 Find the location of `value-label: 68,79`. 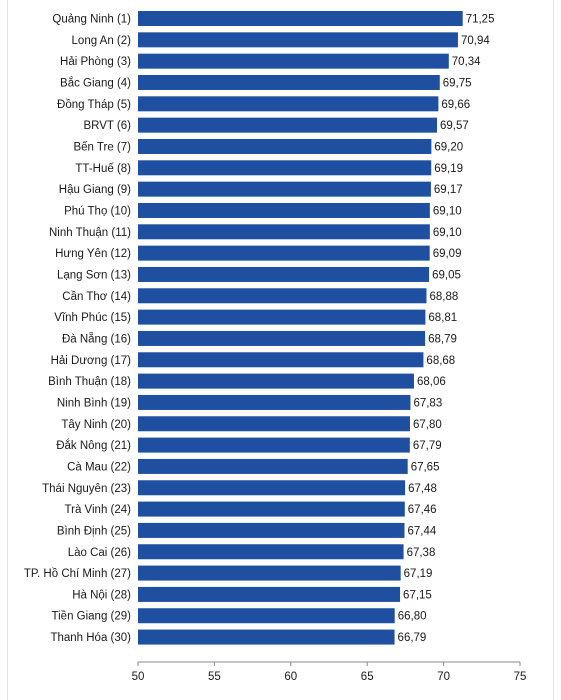

value-label: 68,79 is located at coordinates (442, 339).